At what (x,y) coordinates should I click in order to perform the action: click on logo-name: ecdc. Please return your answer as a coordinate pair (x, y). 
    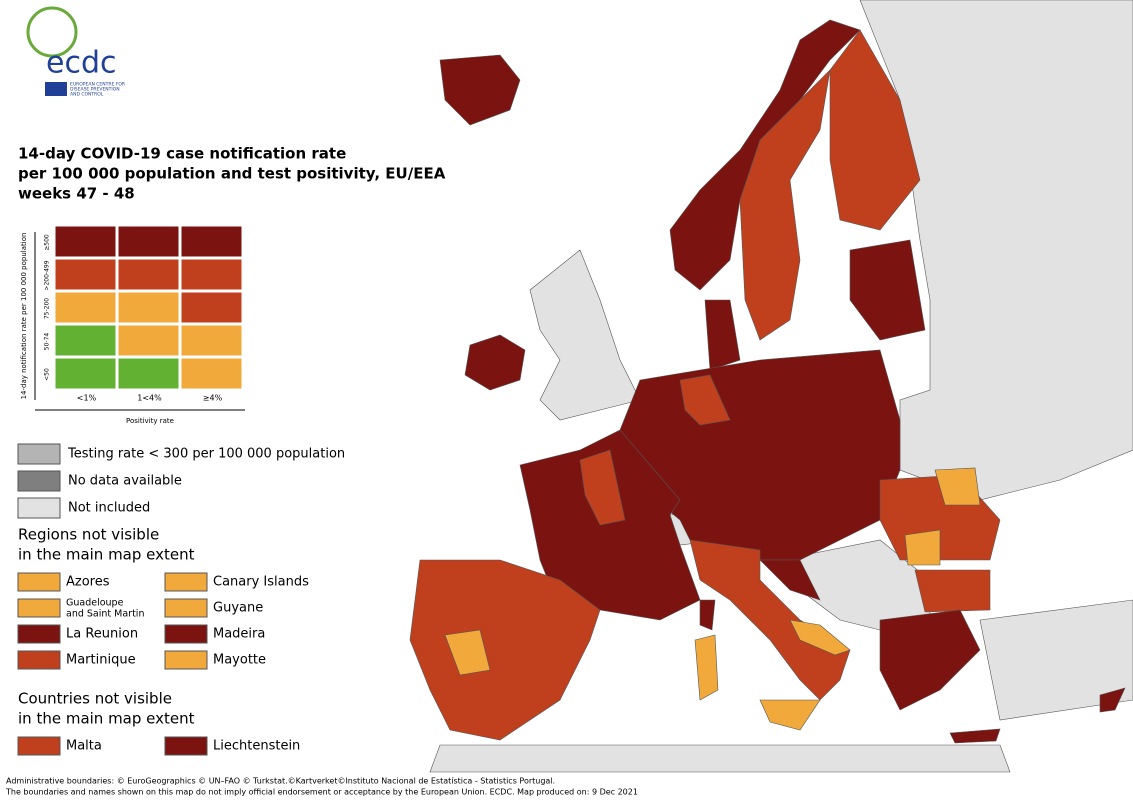
    Looking at the image, I should click on (81, 63).